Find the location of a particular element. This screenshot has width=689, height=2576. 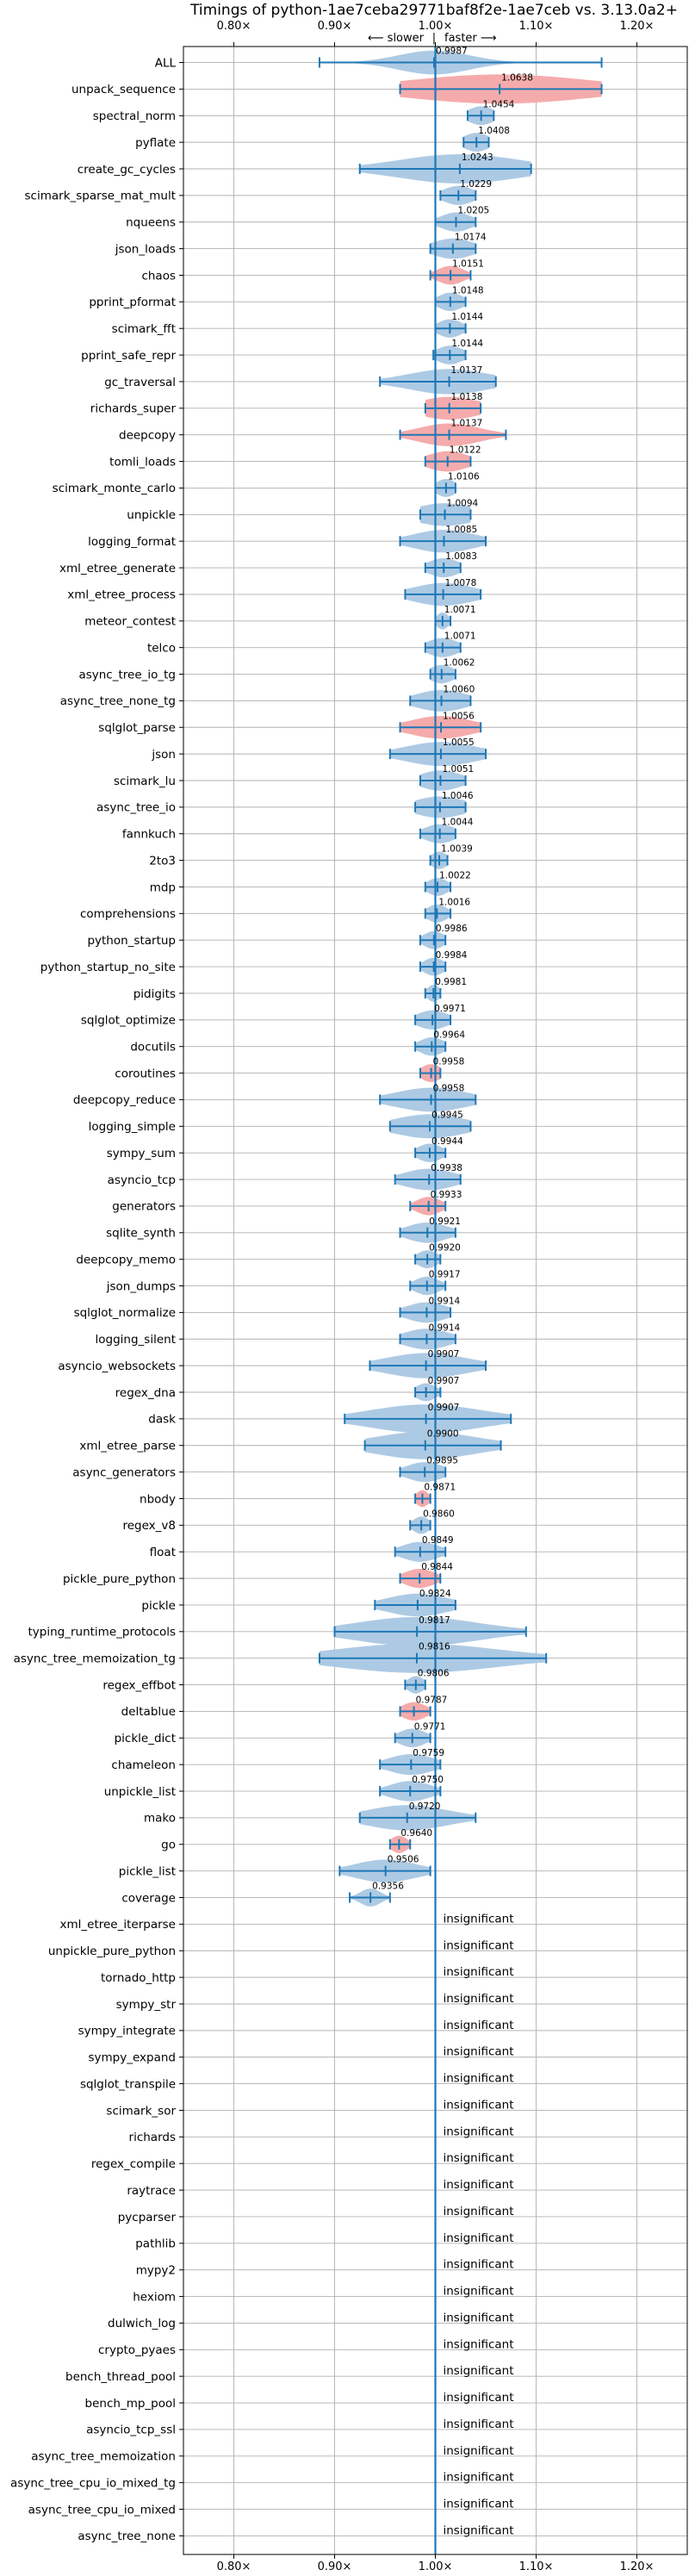

value-label: 1.0094 is located at coordinates (462, 503).